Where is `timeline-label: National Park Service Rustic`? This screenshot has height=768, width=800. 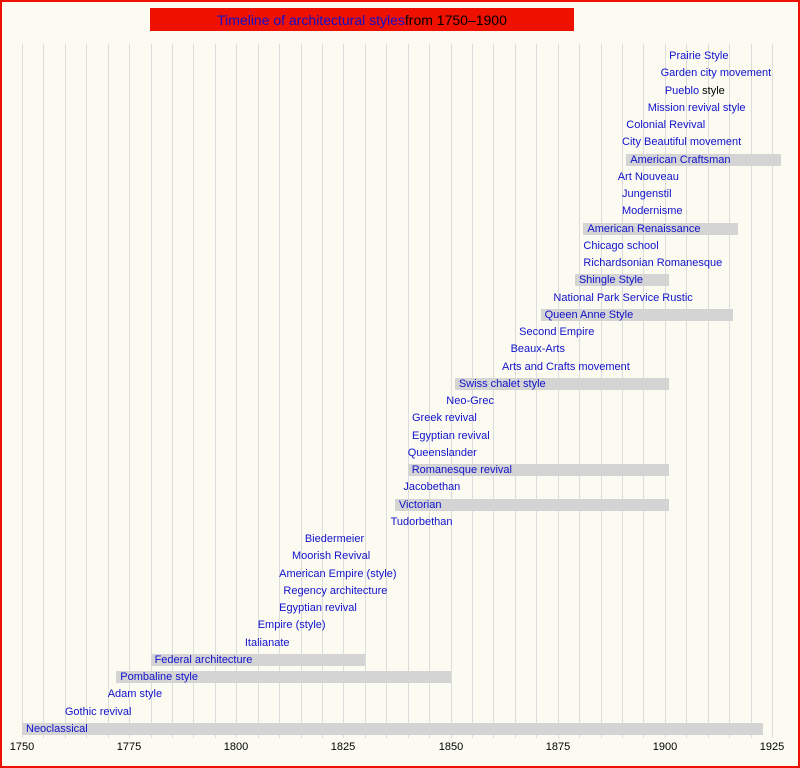
timeline-label: National Park Service Rustic is located at coordinates (622, 298).